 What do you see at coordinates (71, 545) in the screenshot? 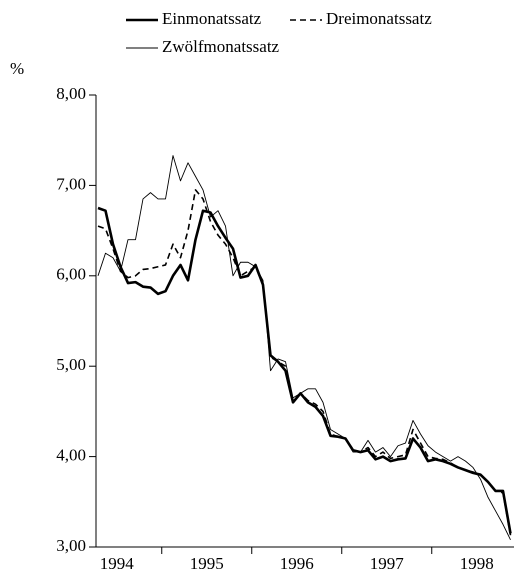
I see `y-tick-label: 3,00` at bounding box center [71, 545].